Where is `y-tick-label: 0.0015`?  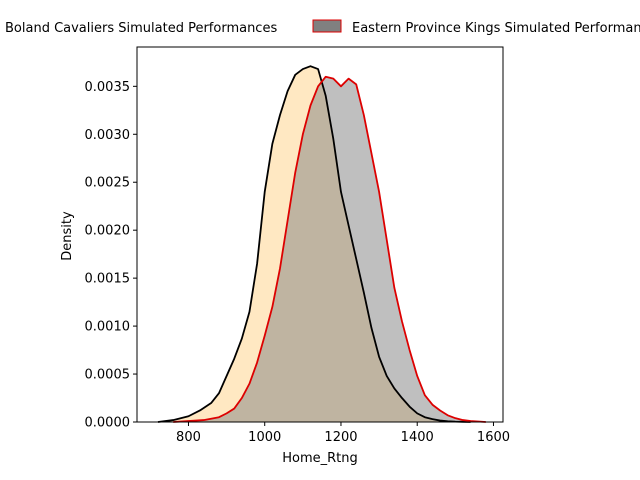 y-tick-label: 0.0015 is located at coordinates (108, 279).